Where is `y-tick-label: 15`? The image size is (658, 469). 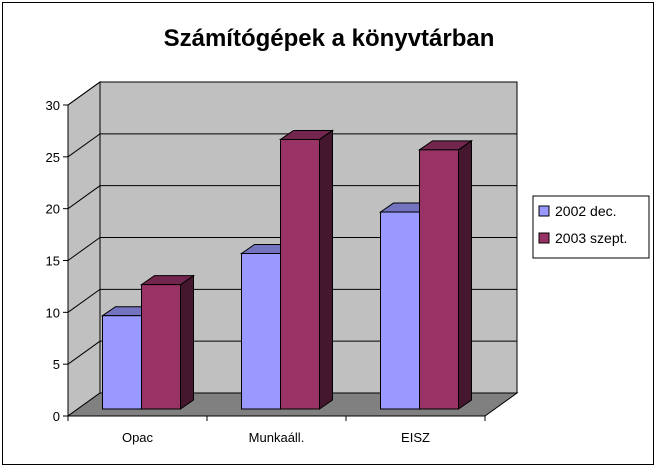
y-tick-label: 15 is located at coordinates (53, 261).